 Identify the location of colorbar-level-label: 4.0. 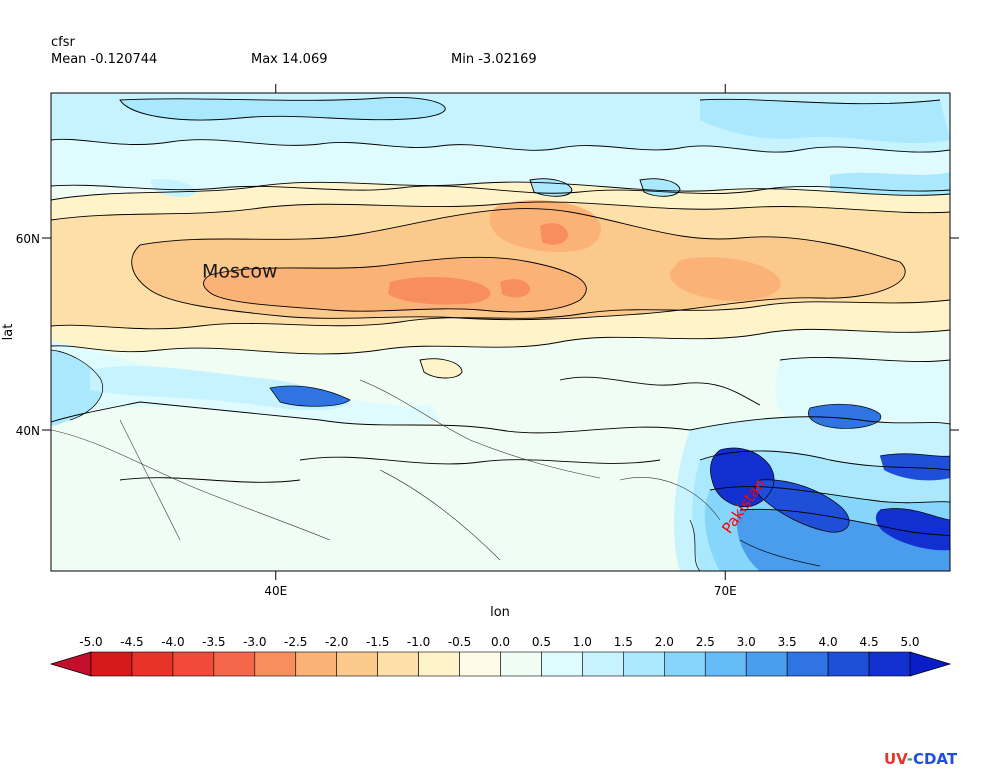
(828, 642).